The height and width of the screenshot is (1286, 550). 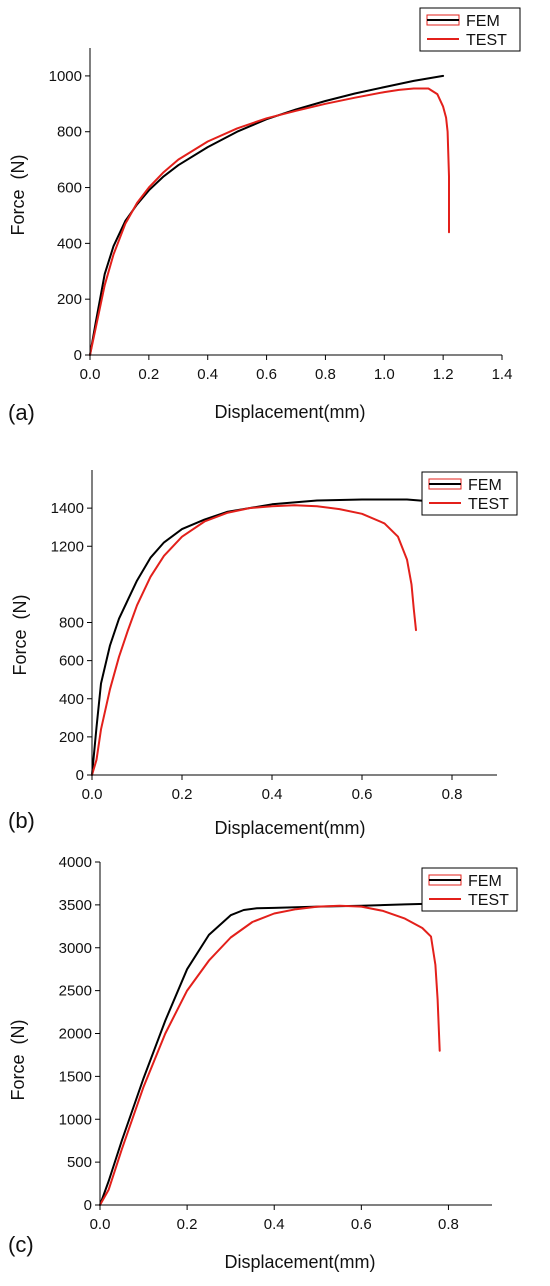 What do you see at coordinates (75, 905) in the screenshot?
I see `y-tick-label: 3500` at bounding box center [75, 905].